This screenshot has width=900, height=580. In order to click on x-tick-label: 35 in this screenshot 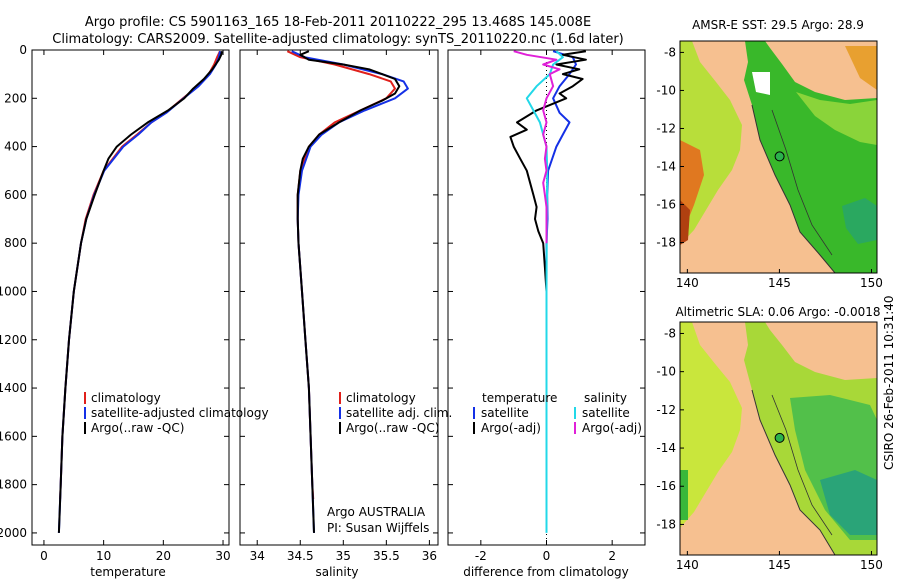, I will do `click(343, 556)`.